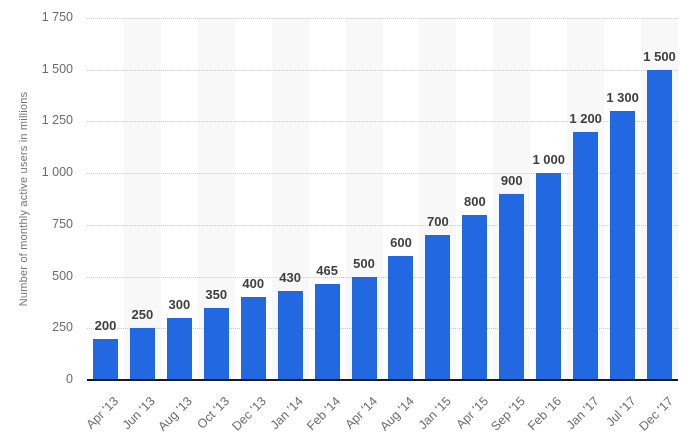 The height and width of the screenshot is (445, 699). Describe the element at coordinates (62, 327) in the screenshot. I see `y-tick-label: 250` at that location.